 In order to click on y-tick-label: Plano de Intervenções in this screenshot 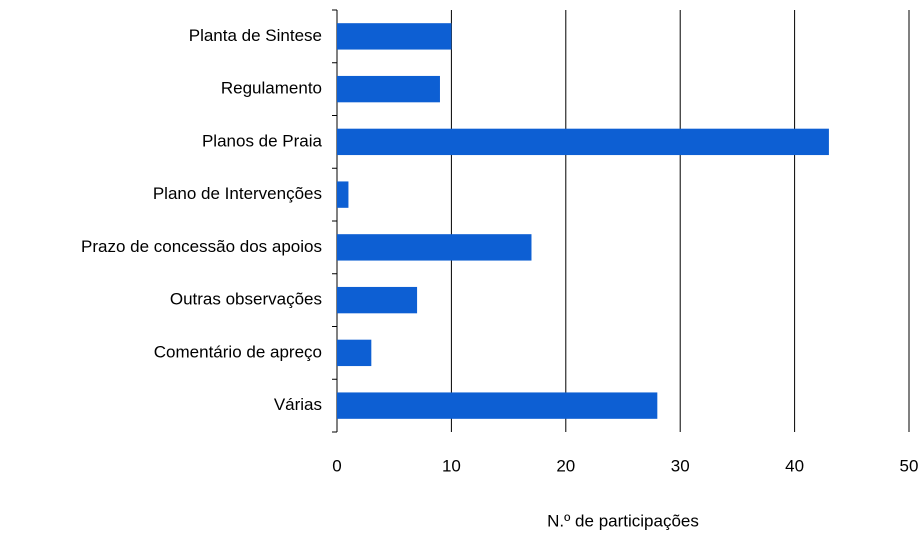, I will do `click(237, 193)`.